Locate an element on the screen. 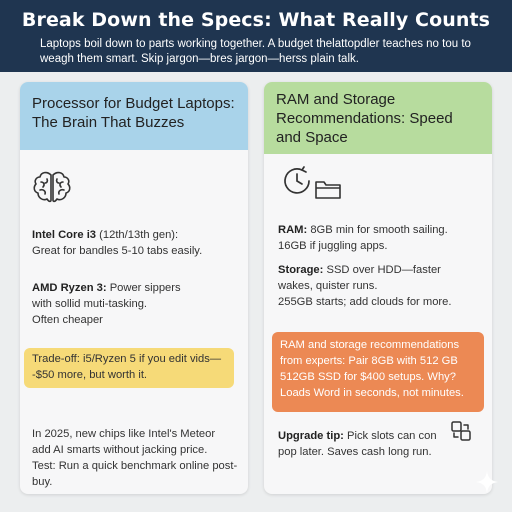 The width and height of the screenshot is (512, 512). upgrade-desc-2: pop later. Saves cash long run. is located at coordinates (355, 452).